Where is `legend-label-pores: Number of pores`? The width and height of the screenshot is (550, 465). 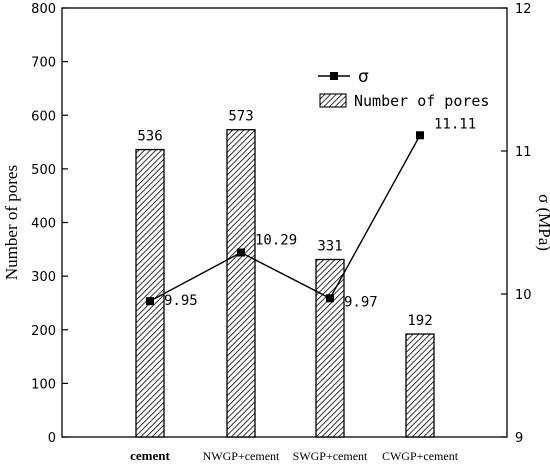
legend-label-pores: Number of pores is located at coordinates (421, 101).